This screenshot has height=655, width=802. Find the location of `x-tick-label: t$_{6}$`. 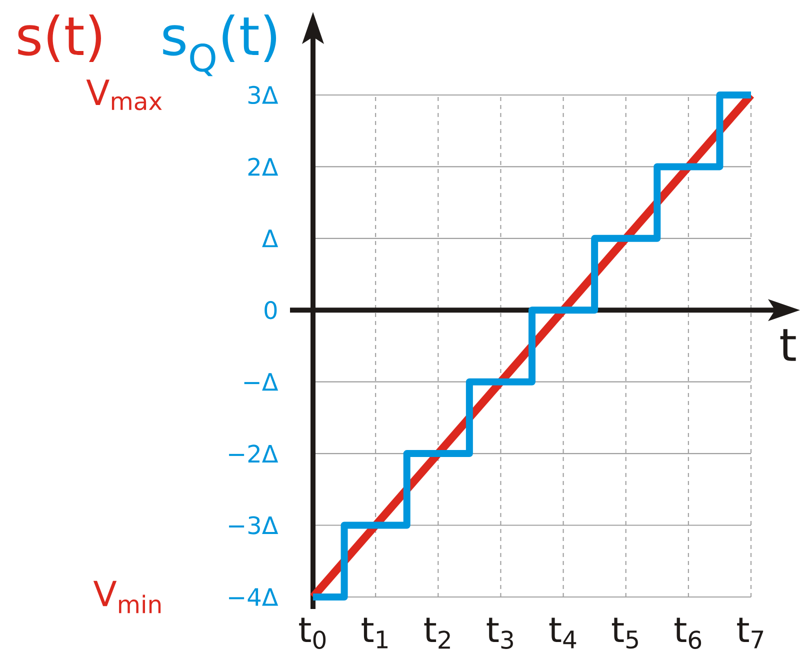

x-tick-label: t$_{6}$ is located at coordinates (688, 633).